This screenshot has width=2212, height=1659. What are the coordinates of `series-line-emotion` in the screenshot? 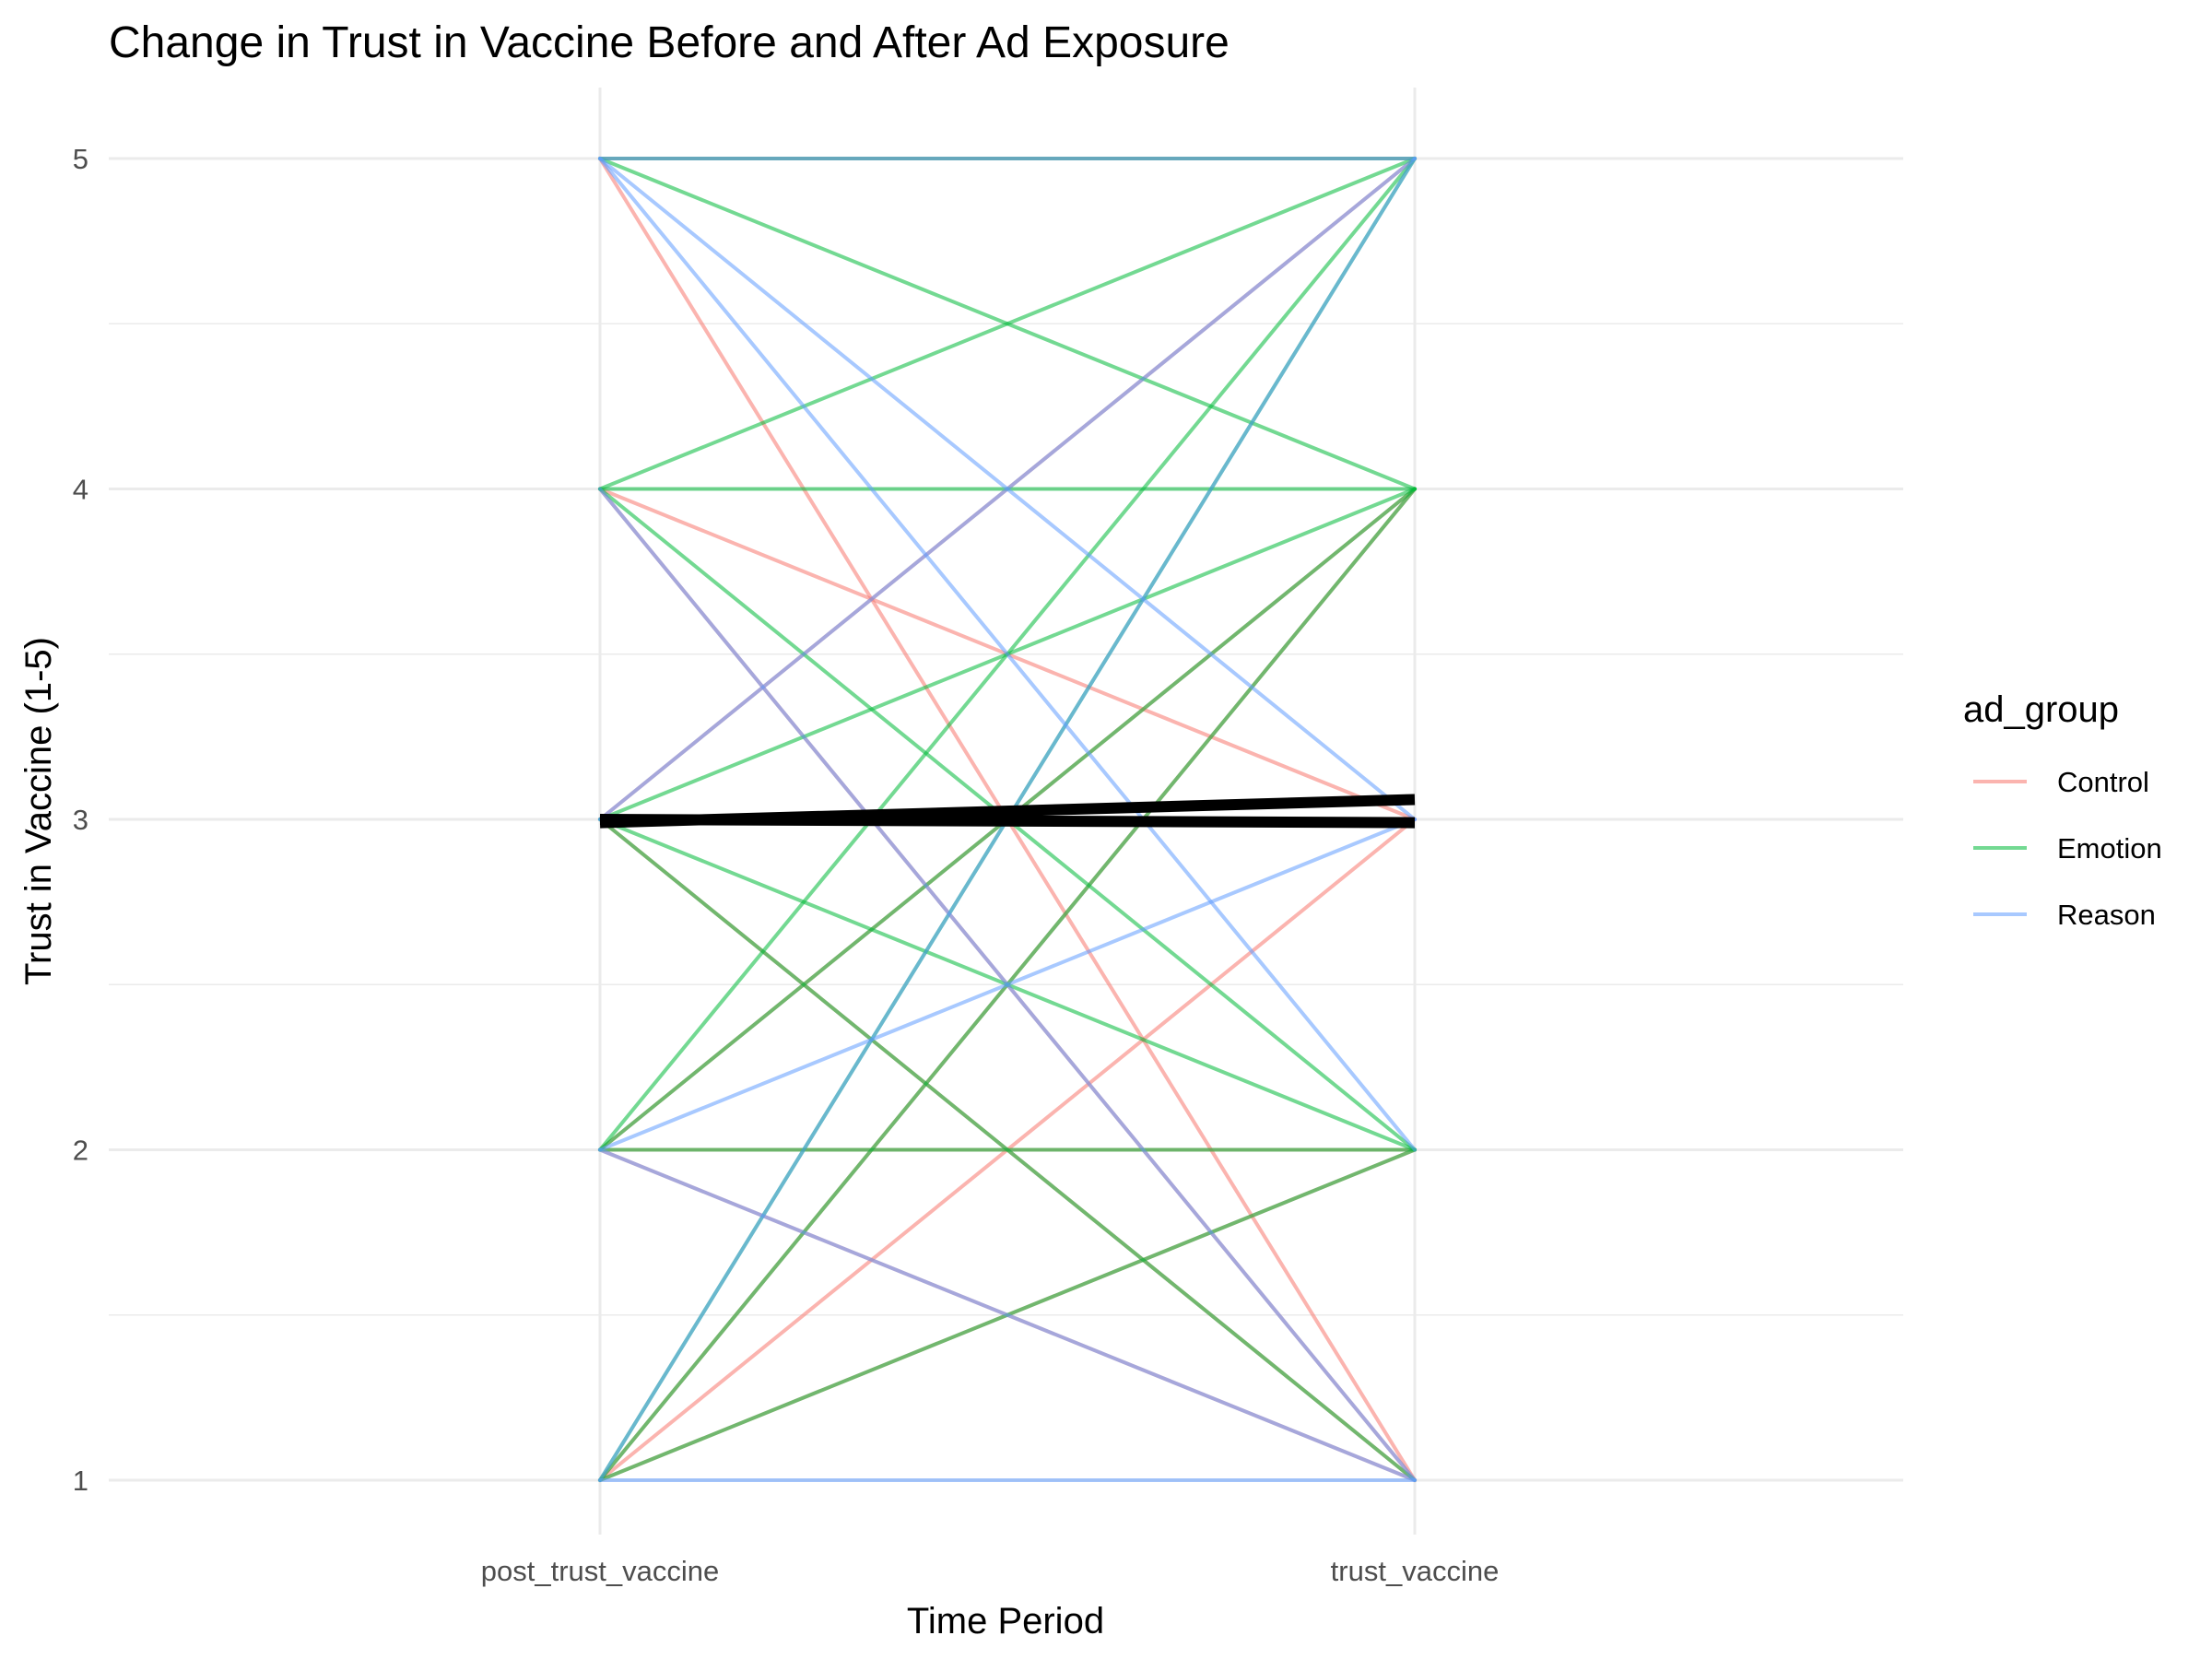 It's located at (1007, 324).